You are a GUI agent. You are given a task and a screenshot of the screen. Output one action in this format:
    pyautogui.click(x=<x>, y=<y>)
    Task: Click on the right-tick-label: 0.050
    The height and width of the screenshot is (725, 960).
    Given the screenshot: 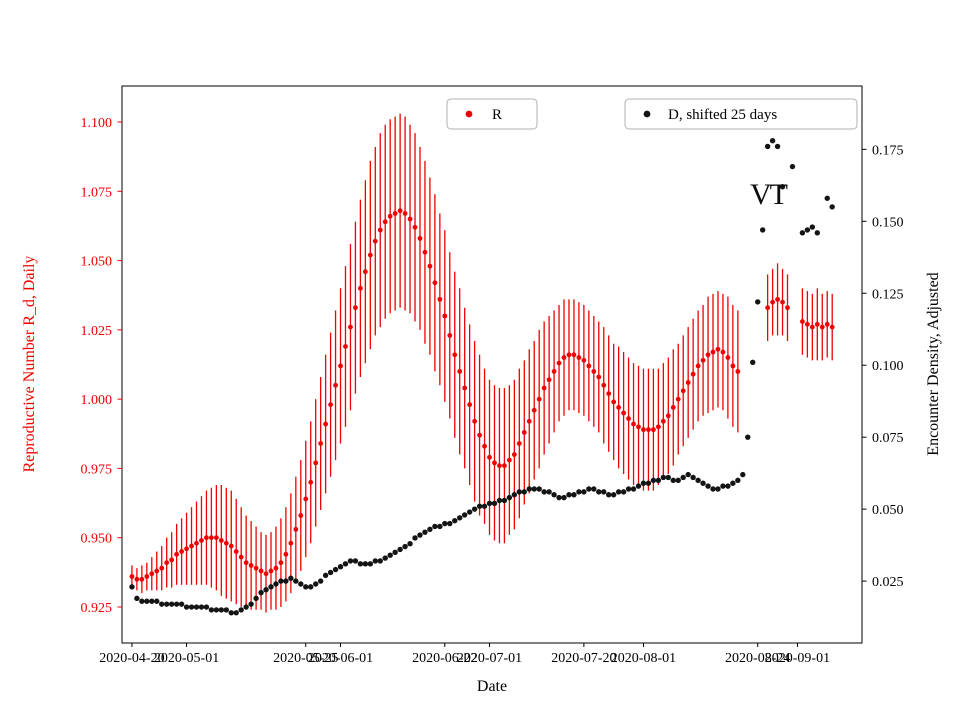 What is the action you would take?
    pyautogui.click(x=888, y=510)
    